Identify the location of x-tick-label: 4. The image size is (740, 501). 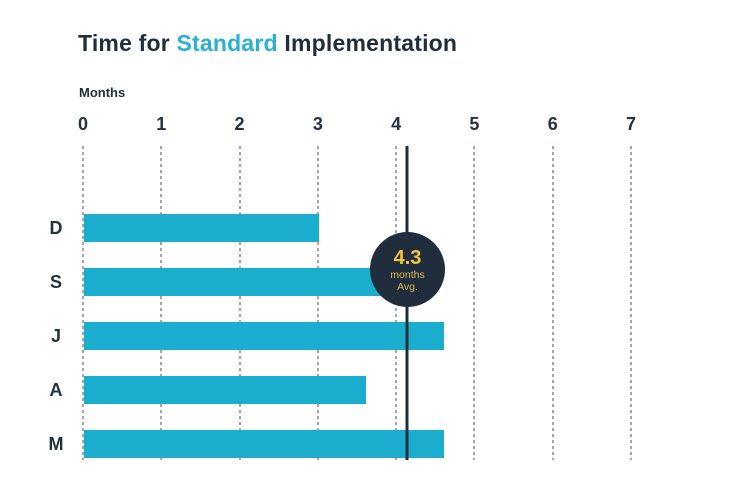
(396, 124).